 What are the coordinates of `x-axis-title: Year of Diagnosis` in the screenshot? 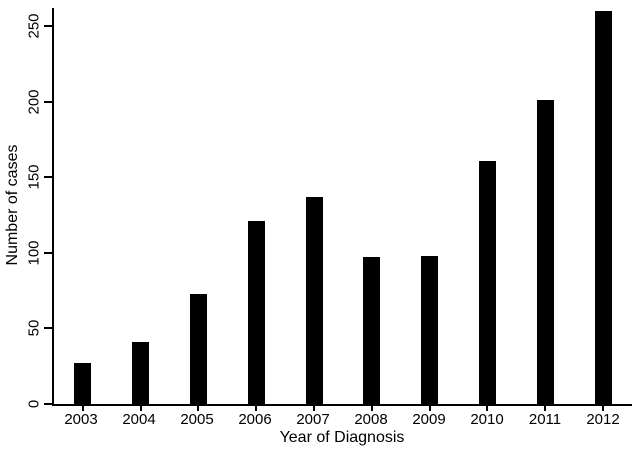 It's located at (342, 437).